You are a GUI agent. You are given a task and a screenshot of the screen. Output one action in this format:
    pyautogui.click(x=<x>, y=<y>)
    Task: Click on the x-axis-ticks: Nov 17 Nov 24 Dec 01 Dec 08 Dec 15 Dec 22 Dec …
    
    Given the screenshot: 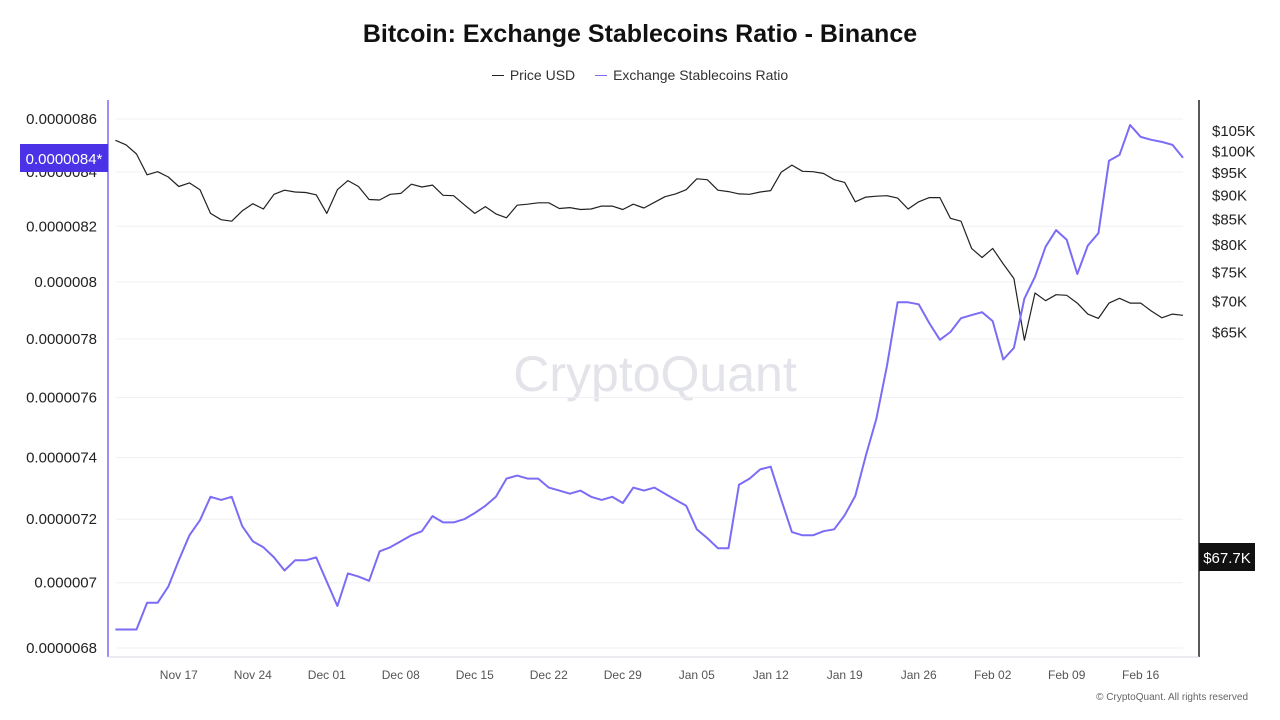 What is the action you would take?
    pyautogui.click(x=660, y=675)
    